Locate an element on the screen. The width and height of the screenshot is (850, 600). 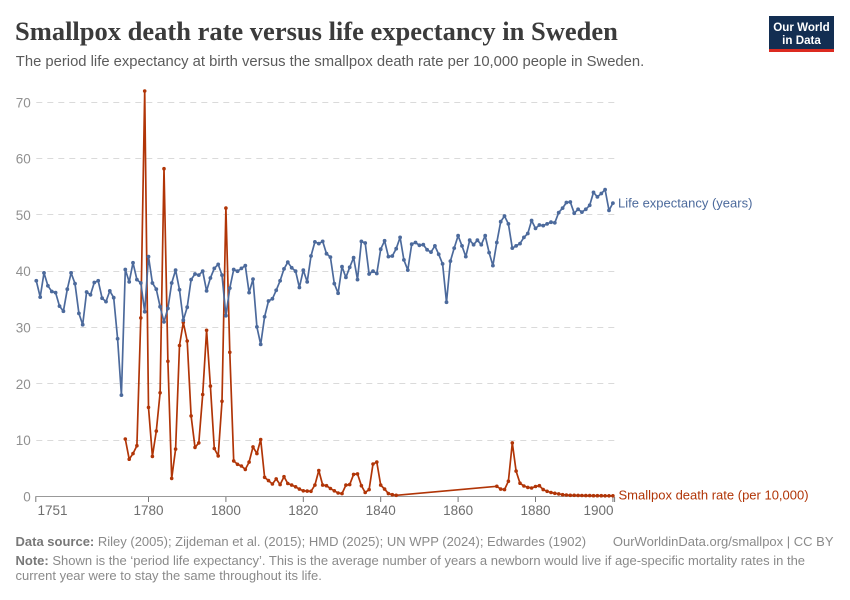
svg-text: 0 is located at coordinates (27, 496).